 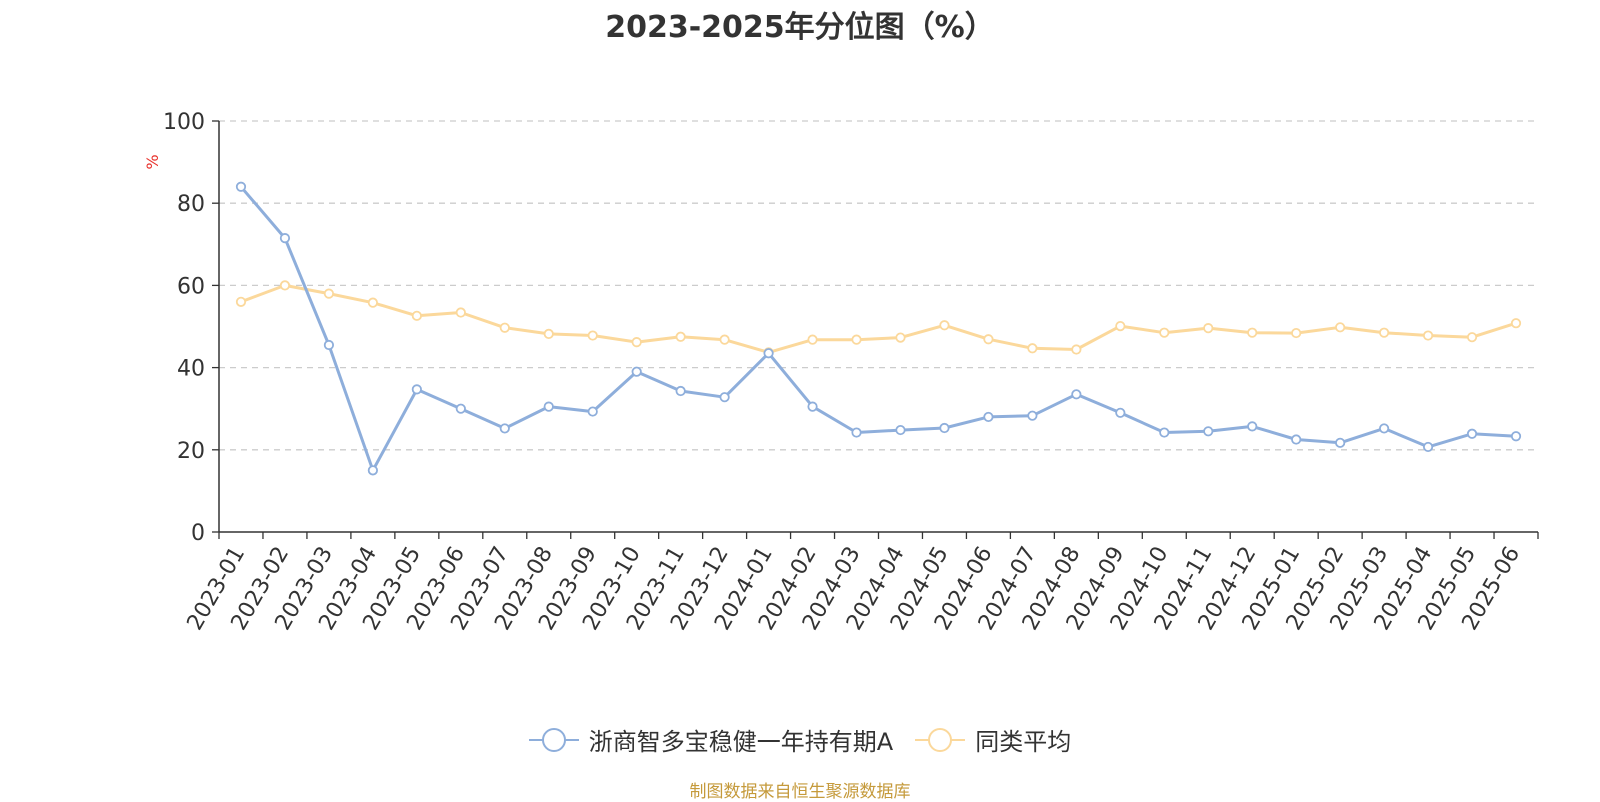 What do you see at coordinates (191, 204) in the screenshot?
I see `y-tick-label: 80` at bounding box center [191, 204].